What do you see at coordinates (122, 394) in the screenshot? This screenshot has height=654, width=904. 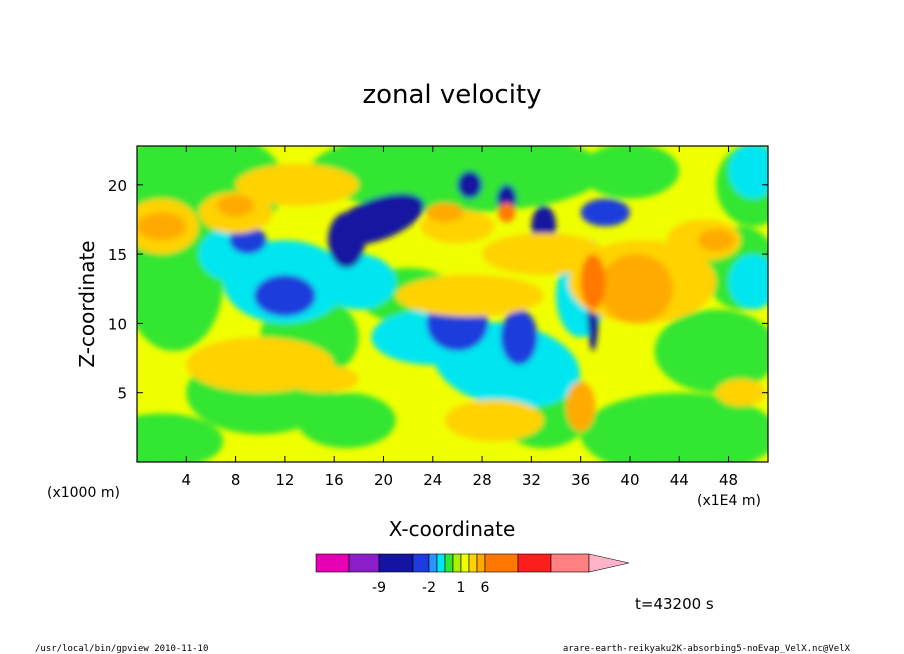 I see `y-tick-label: 5` at bounding box center [122, 394].